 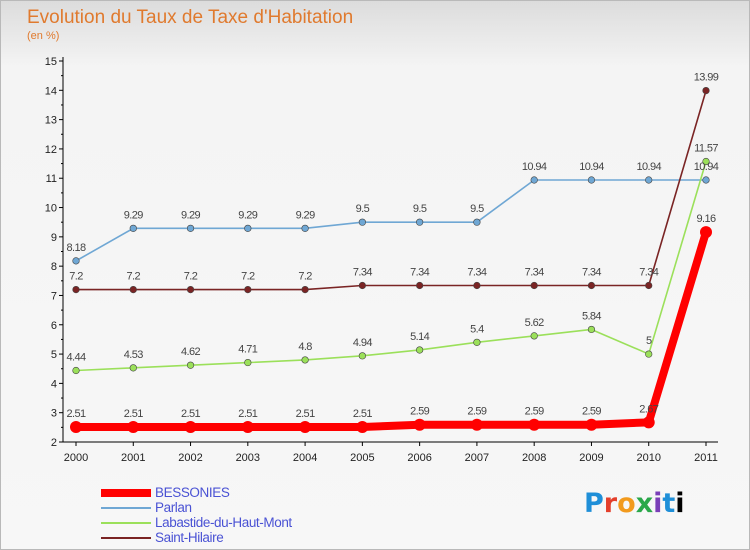 What do you see at coordinates (133, 355) in the screenshot?
I see `data-label: 4.53` at bounding box center [133, 355].